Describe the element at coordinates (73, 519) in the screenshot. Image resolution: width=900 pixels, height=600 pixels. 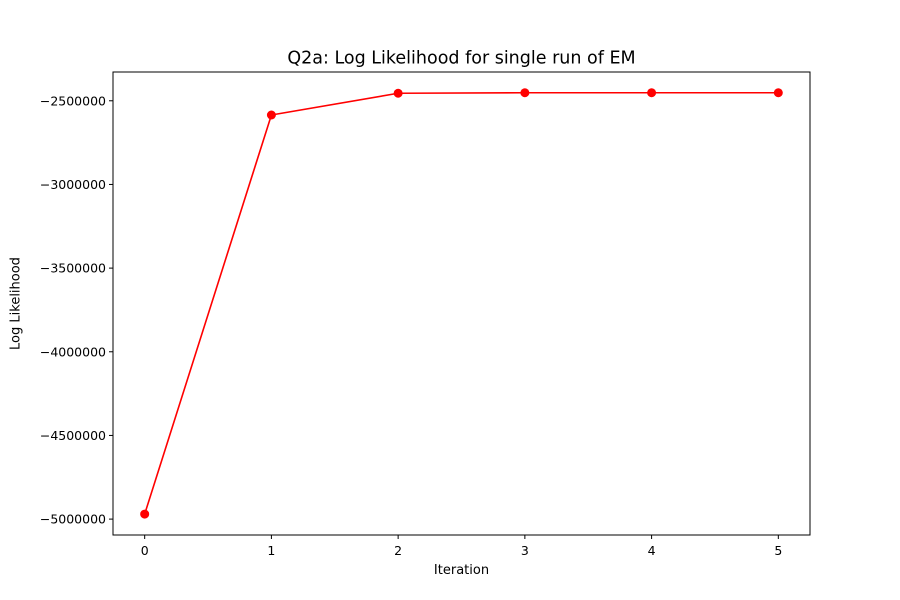
I see `y-tick-label: −5000000` at that location.